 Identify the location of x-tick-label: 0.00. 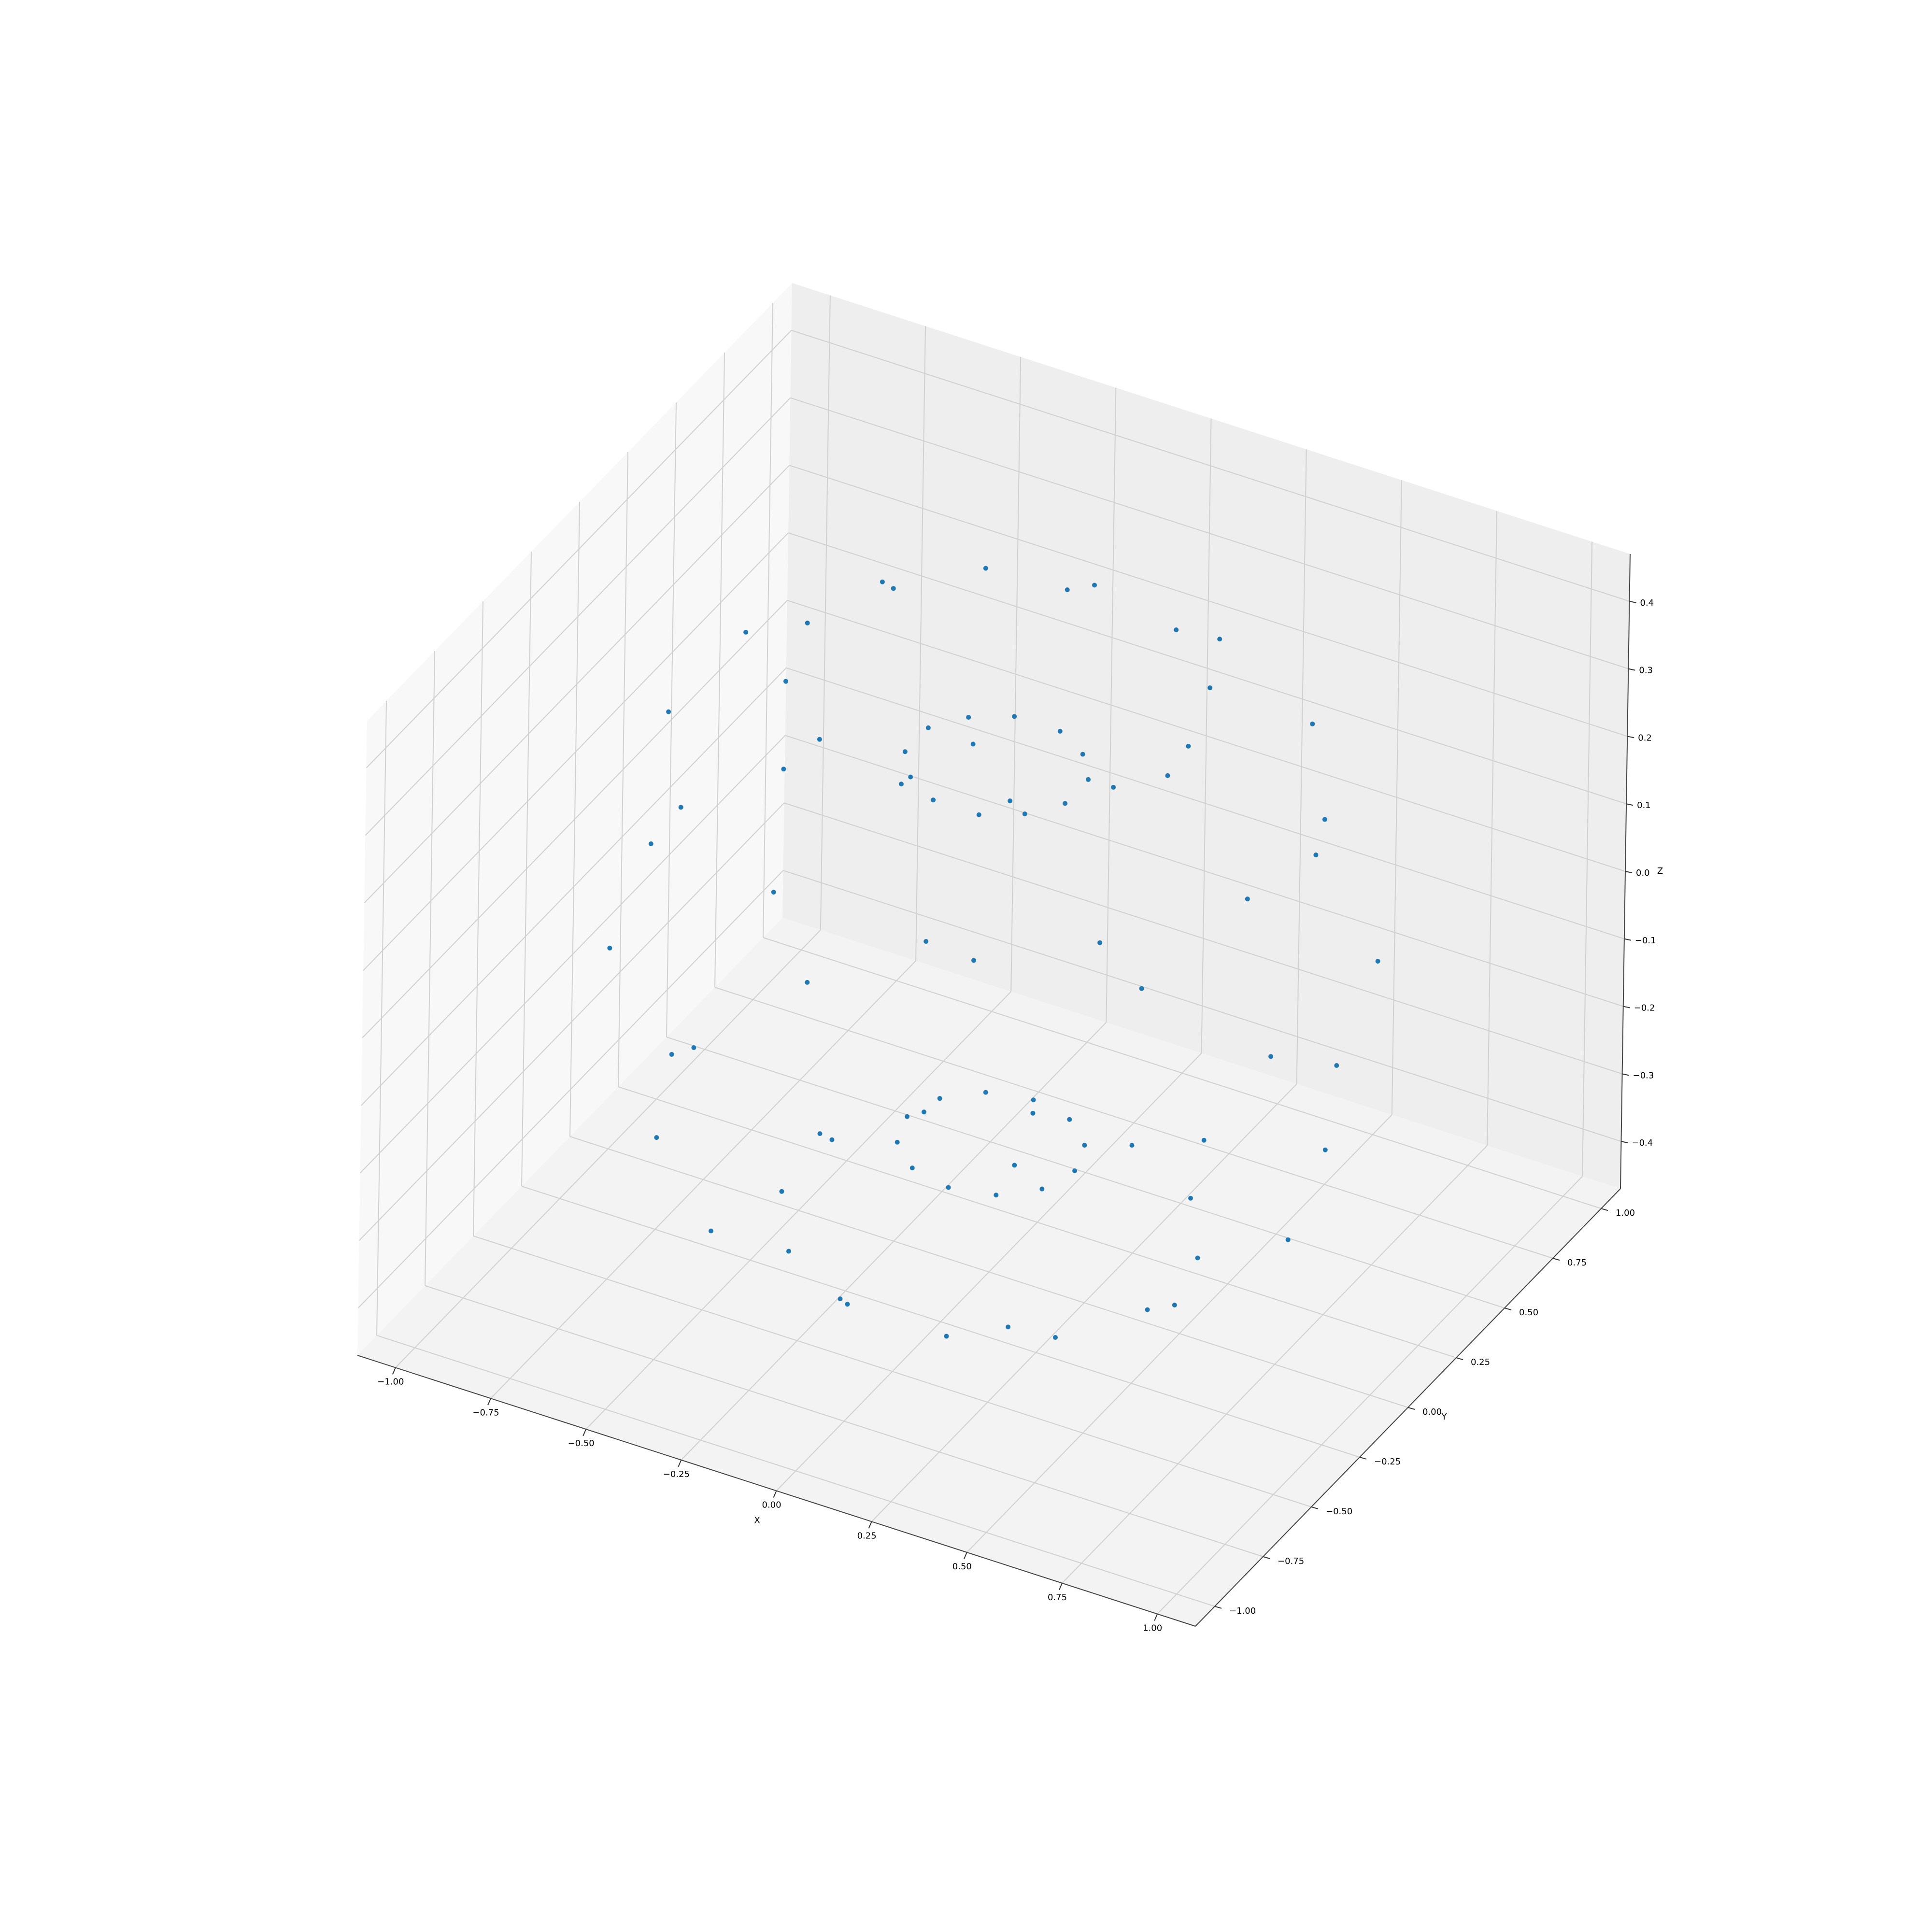
(771, 1505).